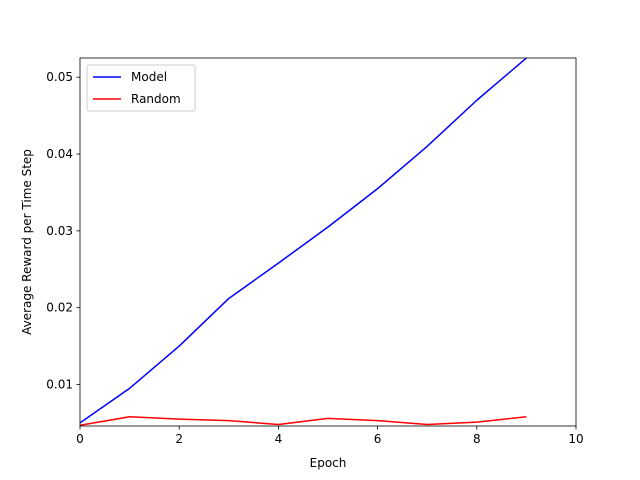  I want to click on x-tick-label: 6, so click(378, 439).